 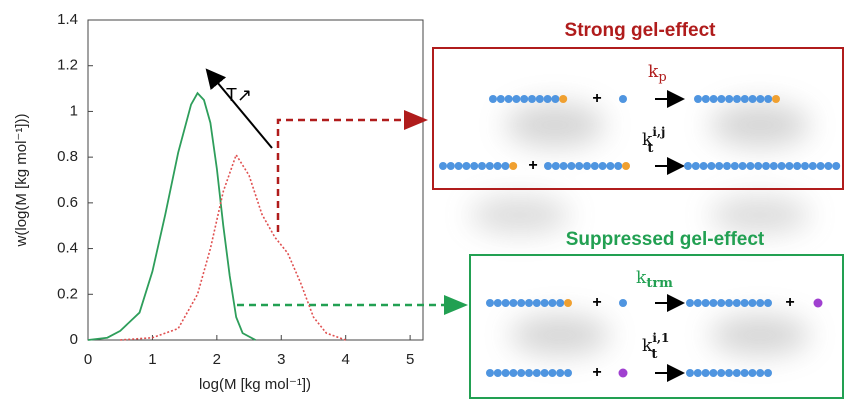 I want to click on rate-constant: ktrm, so click(x=654, y=279).